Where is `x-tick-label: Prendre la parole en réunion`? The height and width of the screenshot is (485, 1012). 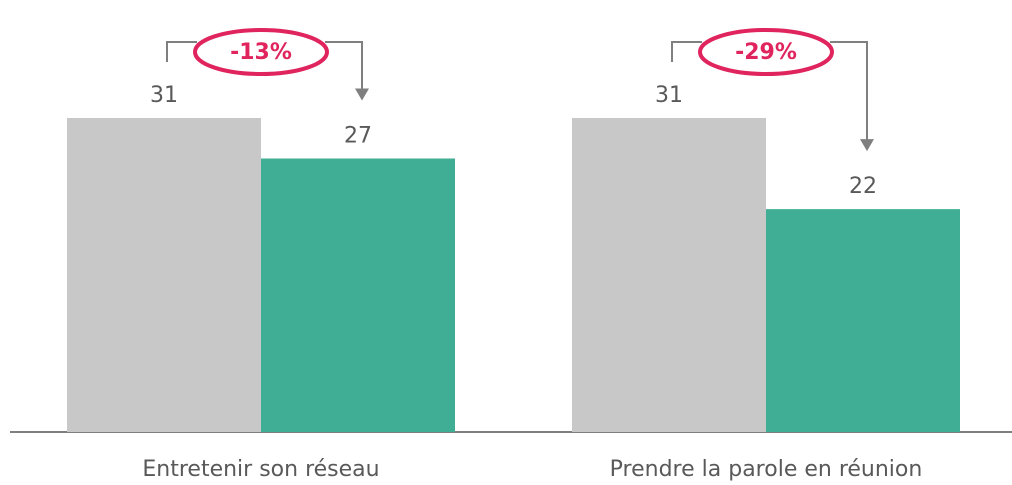
x-tick-label: Prendre la parole en réunion is located at coordinates (766, 469).